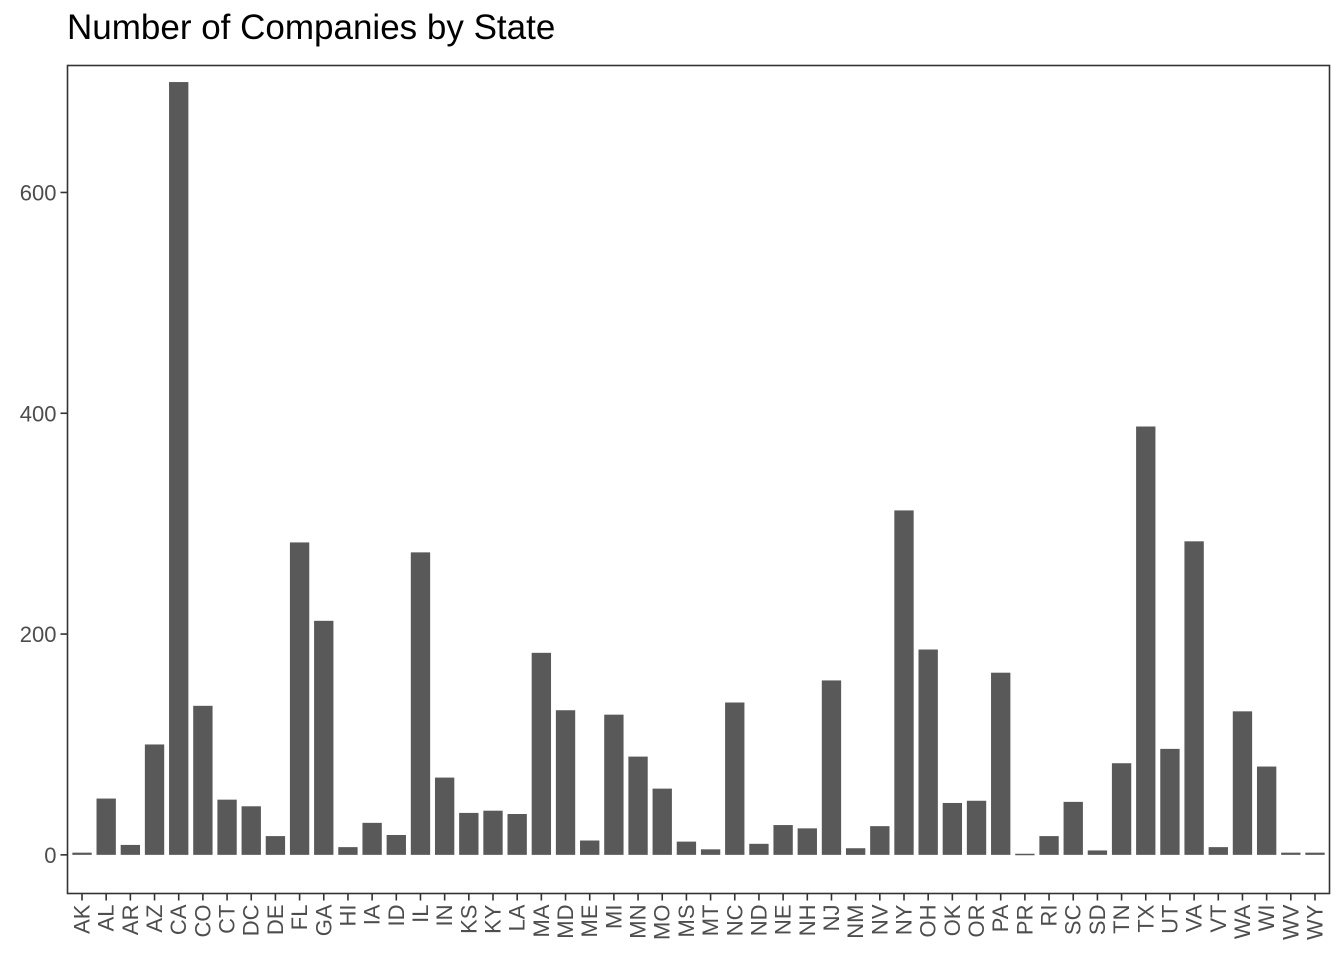 The height and width of the screenshot is (960, 1344). What do you see at coordinates (1315, 853) in the screenshot?
I see `bar-wy` at bounding box center [1315, 853].